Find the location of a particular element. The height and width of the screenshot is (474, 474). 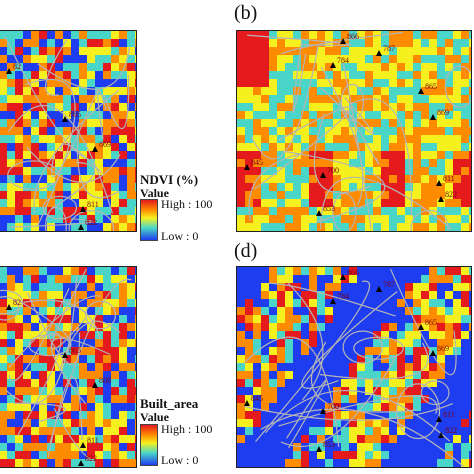

station-marker-icon is located at coordinates (343, 277).